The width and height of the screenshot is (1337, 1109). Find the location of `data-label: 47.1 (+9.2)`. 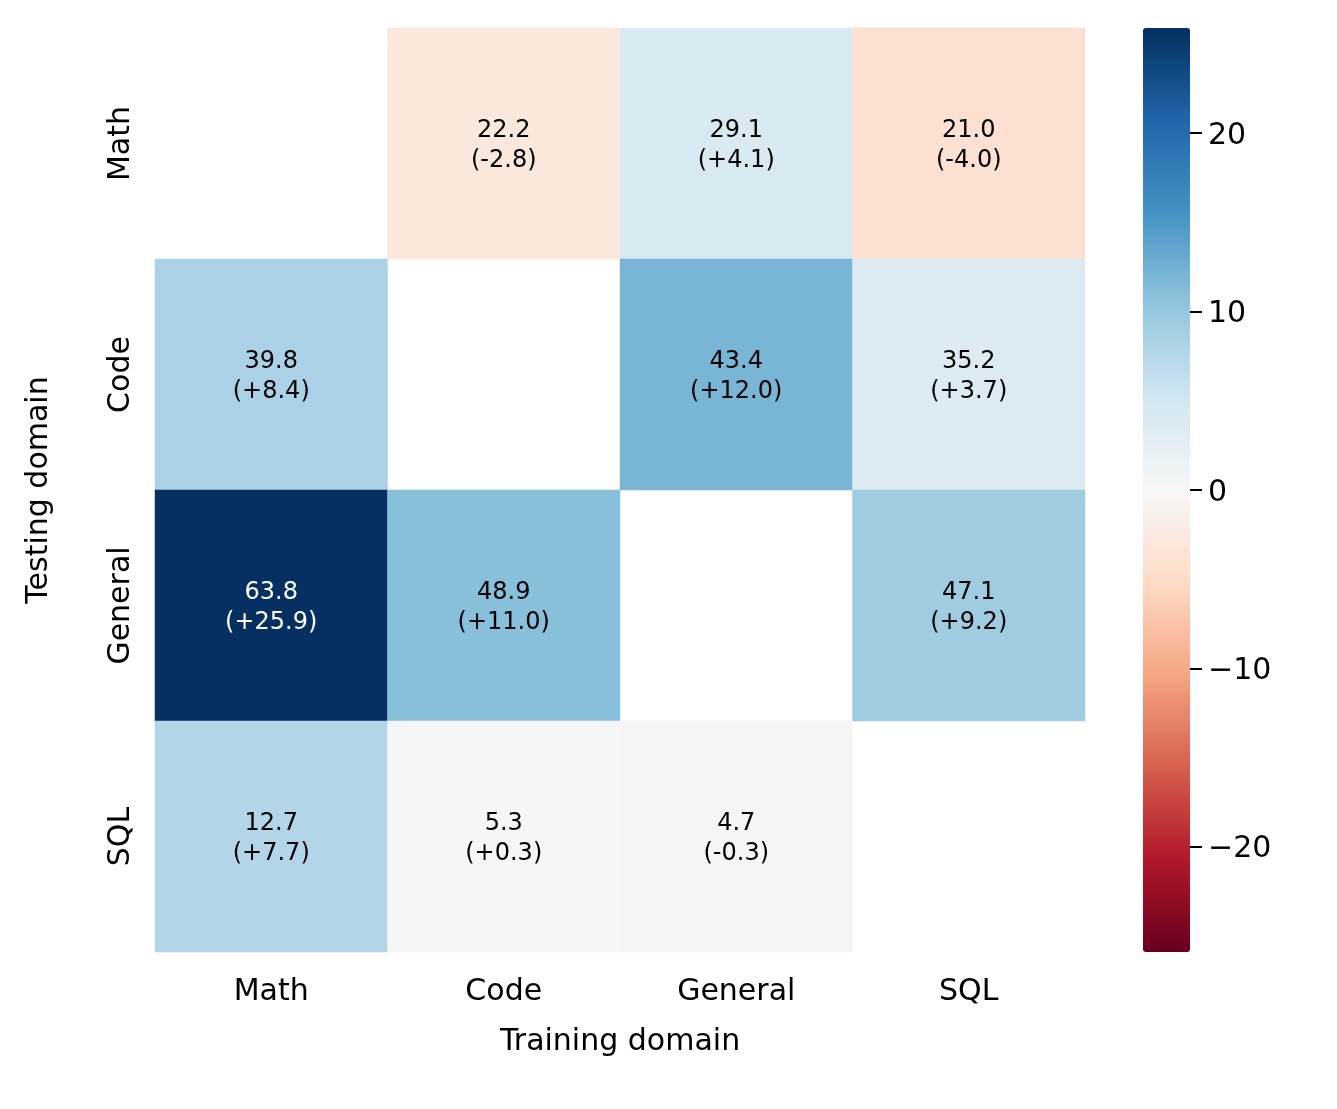

data-label: 47.1 (+9.2) is located at coordinates (969, 605).